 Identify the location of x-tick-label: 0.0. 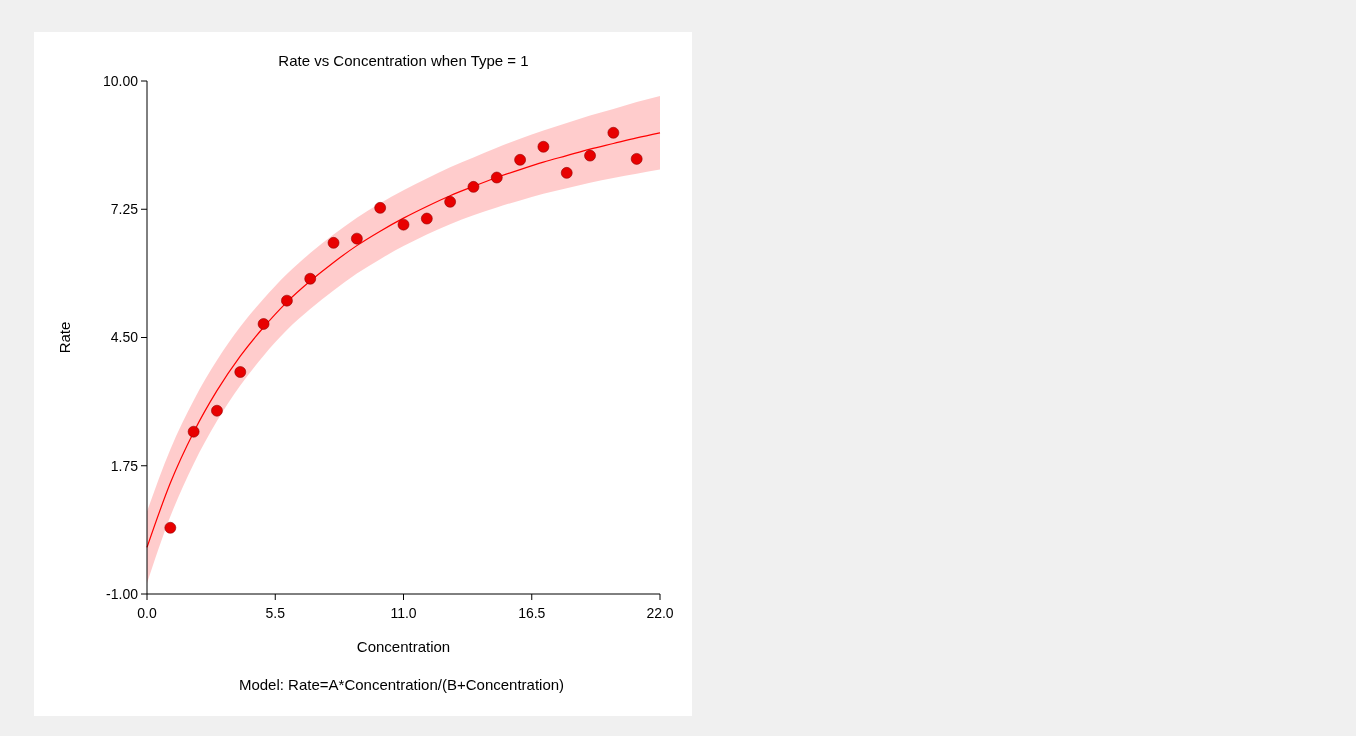
(147, 613).